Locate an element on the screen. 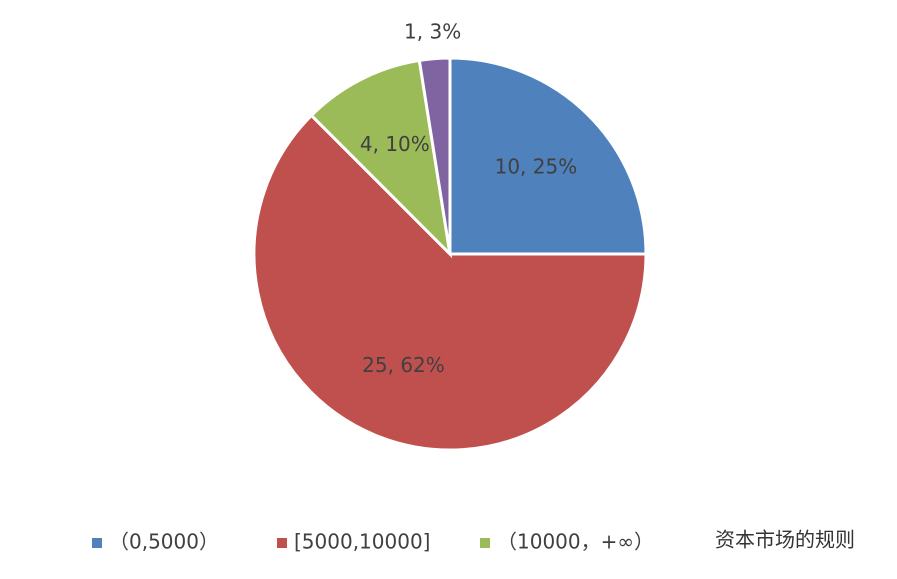 The height and width of the screenshot is (579, 897). data-label: 25, 62% is located at coordinates (403, 365).